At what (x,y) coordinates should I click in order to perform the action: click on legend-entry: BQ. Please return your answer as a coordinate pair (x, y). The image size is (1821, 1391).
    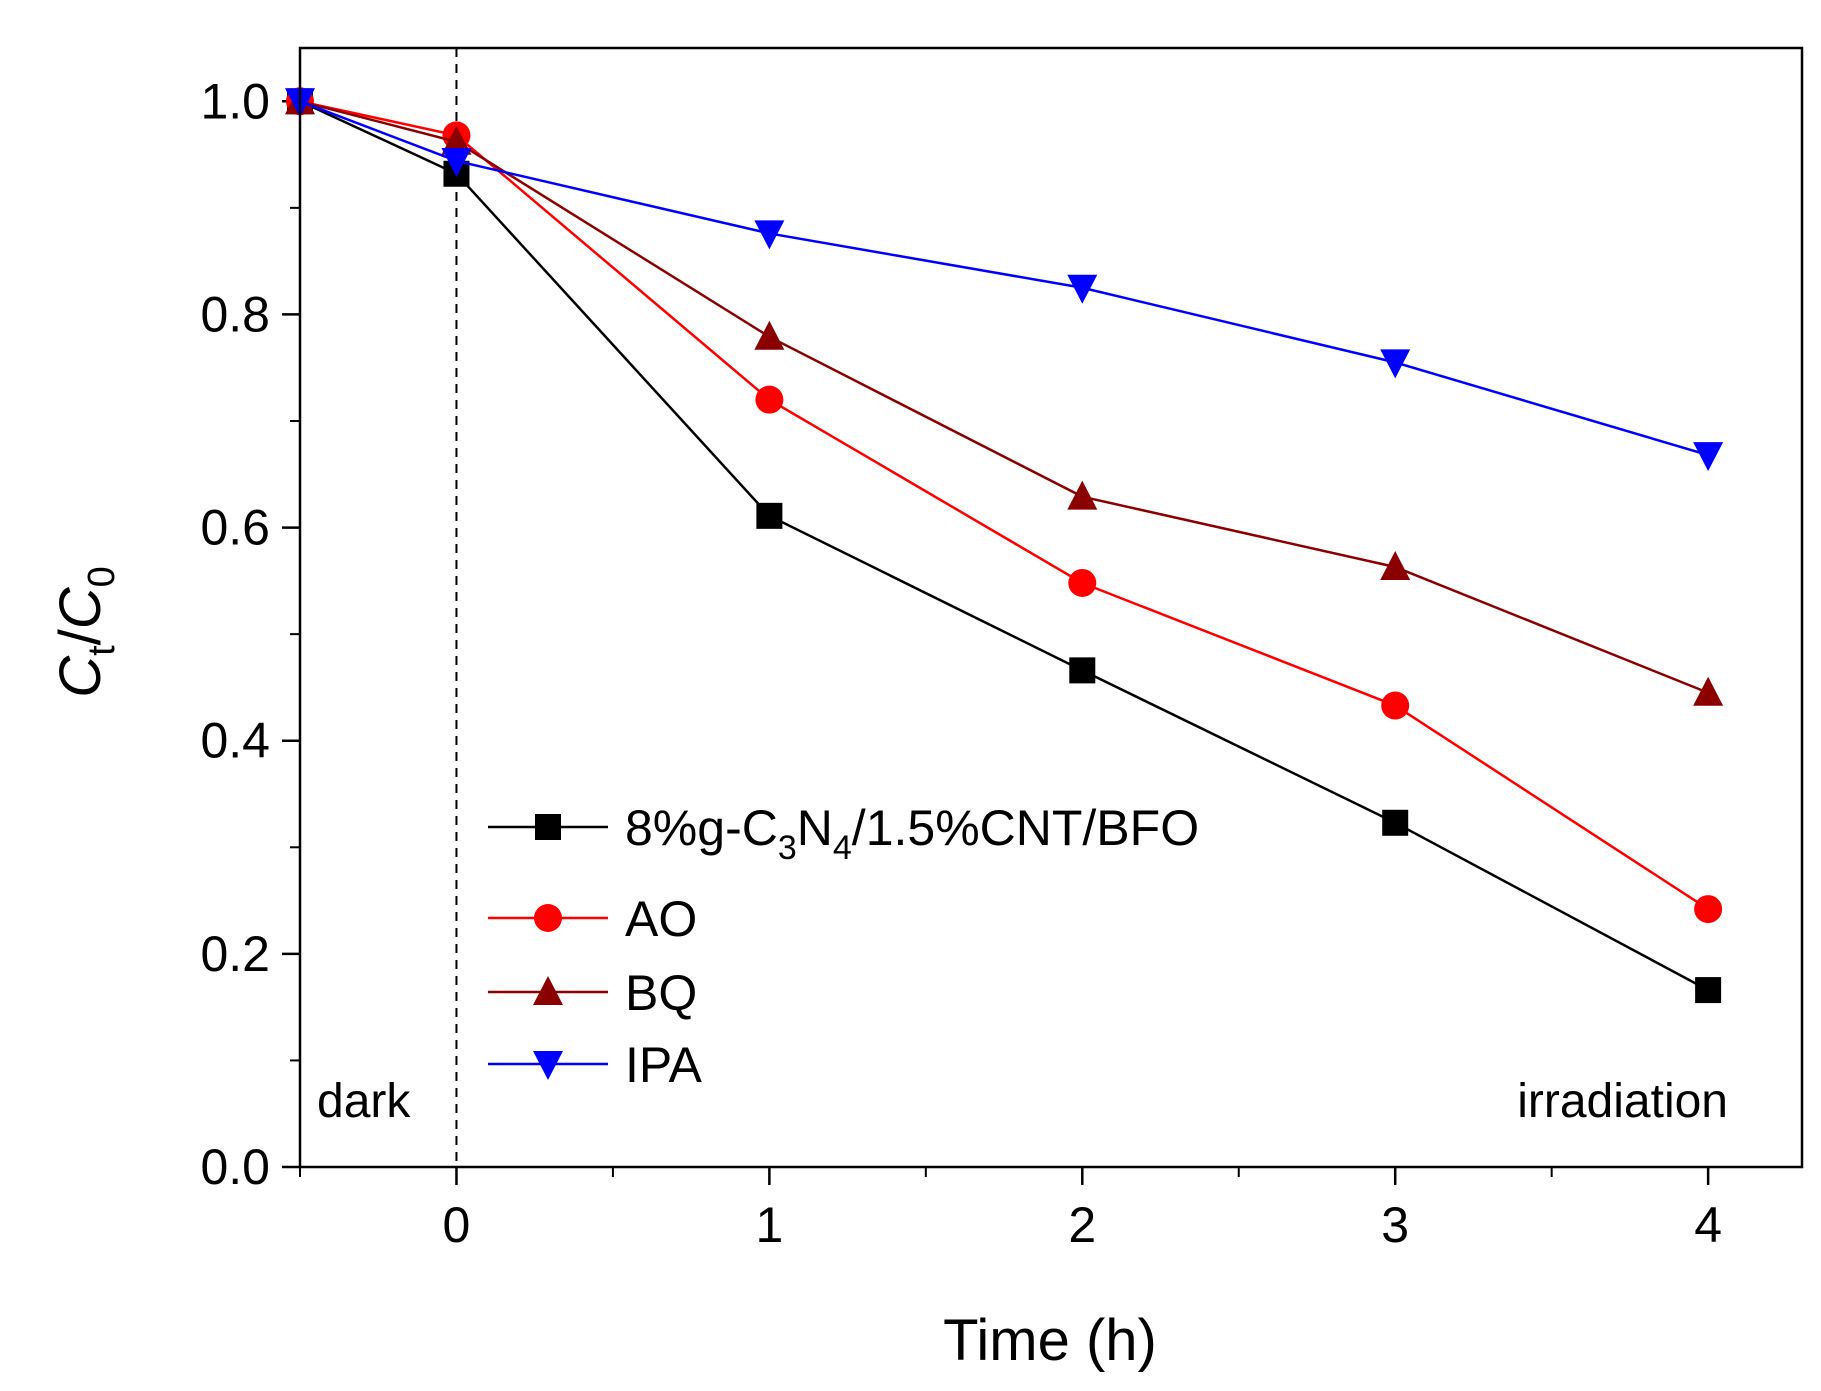
    Looking at the image, I should click on (592, 993).